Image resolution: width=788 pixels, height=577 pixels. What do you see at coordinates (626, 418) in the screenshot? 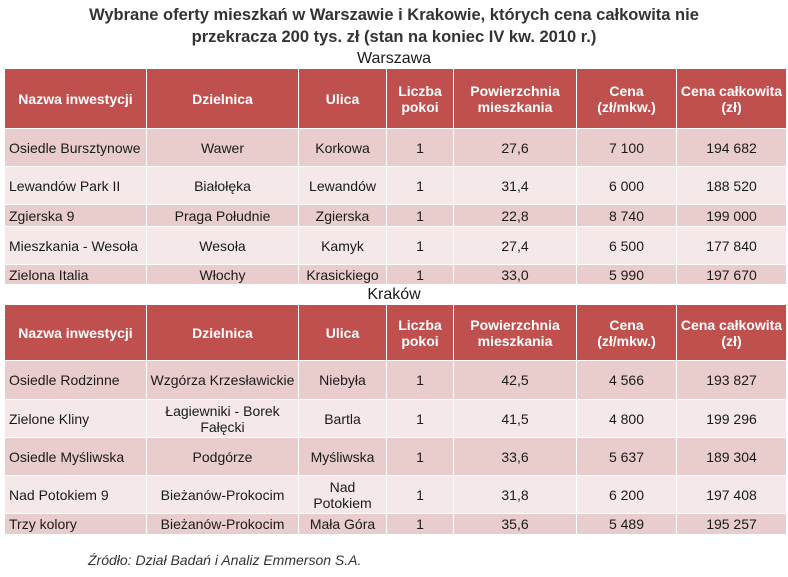
I see `cell-cena-mkw: 4 800` at bounding box center [626, 418].